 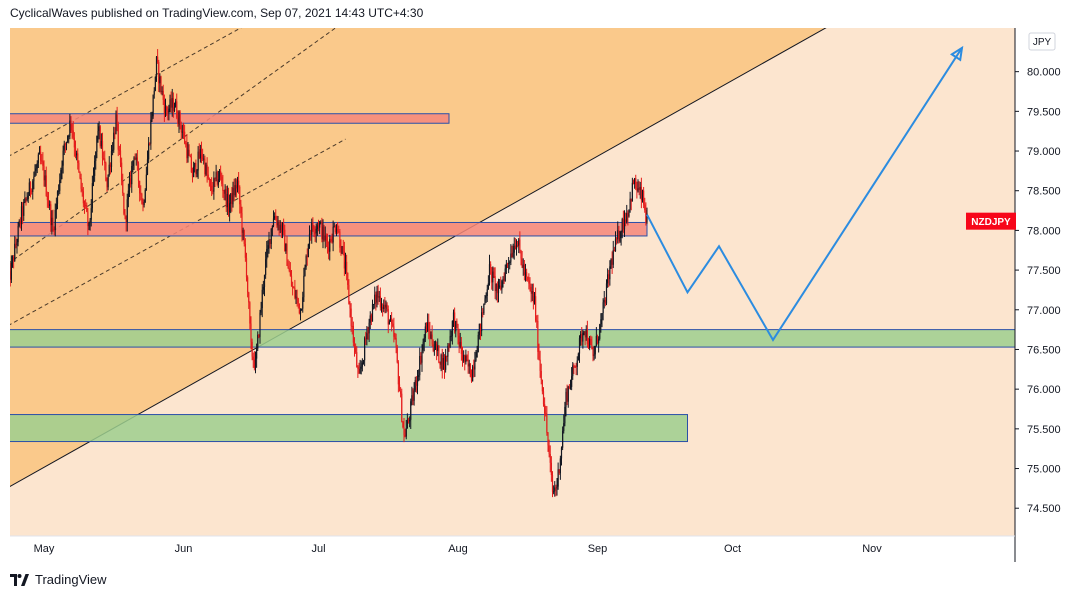 What do you see at coordinates (804, 194) in the screenshot?
I see `projection-path` at bounding box center [804, 194].